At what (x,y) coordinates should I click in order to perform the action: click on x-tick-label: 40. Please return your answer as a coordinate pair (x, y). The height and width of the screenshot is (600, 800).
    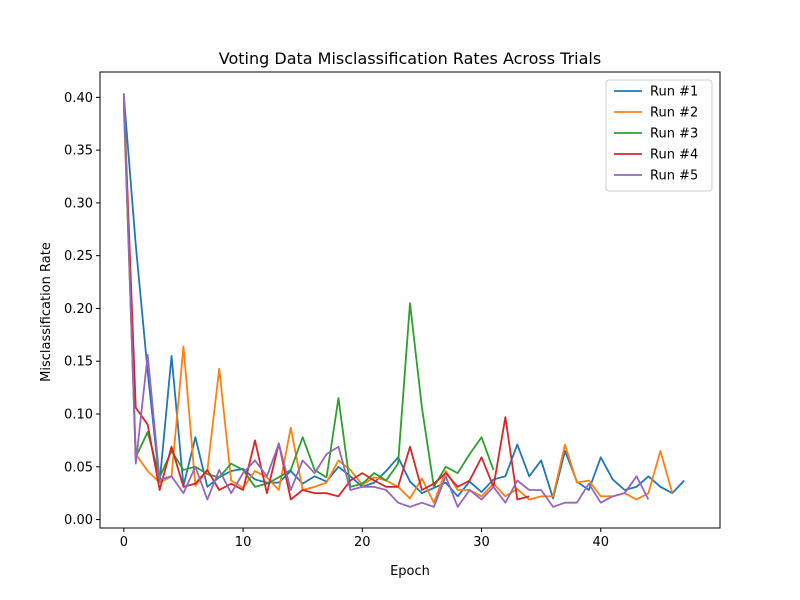
    Looking at the image, I should click on (600, 542).